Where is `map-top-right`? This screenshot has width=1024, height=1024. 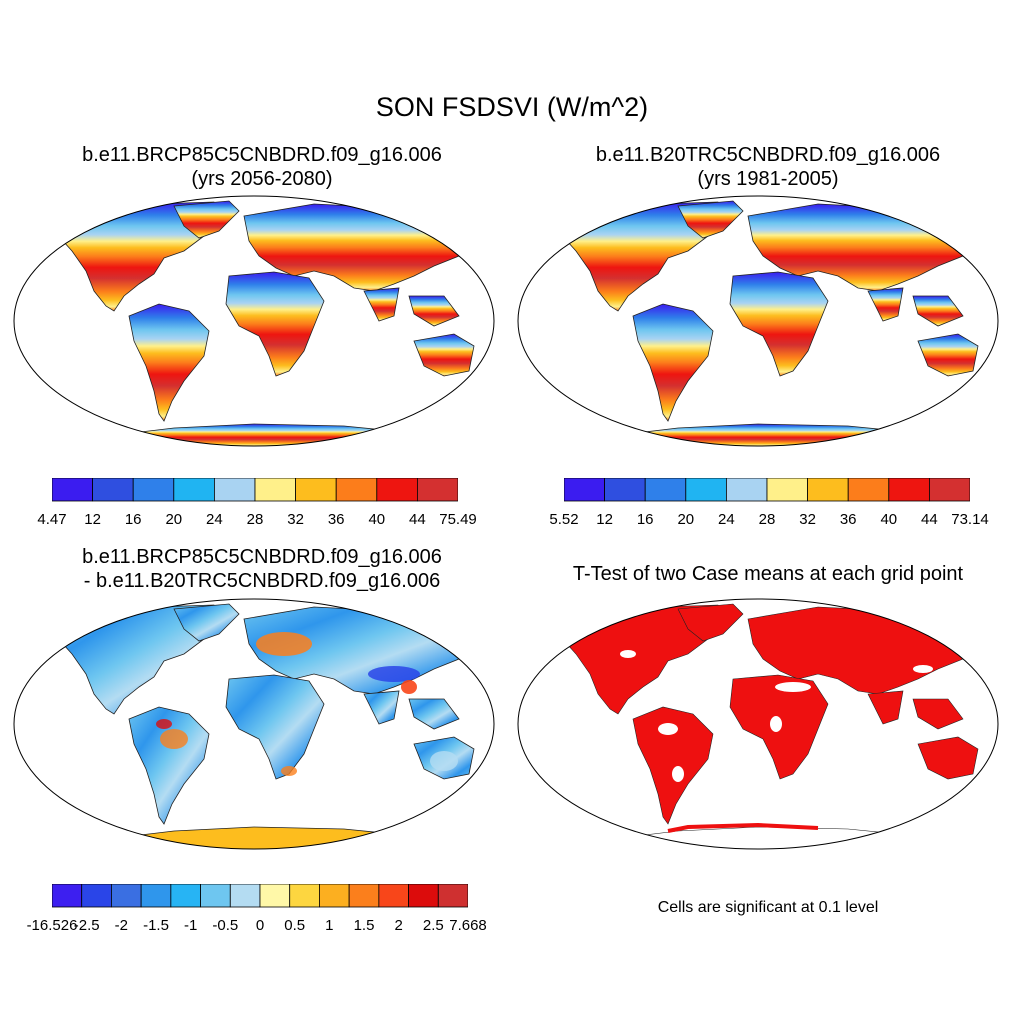
map-top-right is located at coordinates (758, 321).